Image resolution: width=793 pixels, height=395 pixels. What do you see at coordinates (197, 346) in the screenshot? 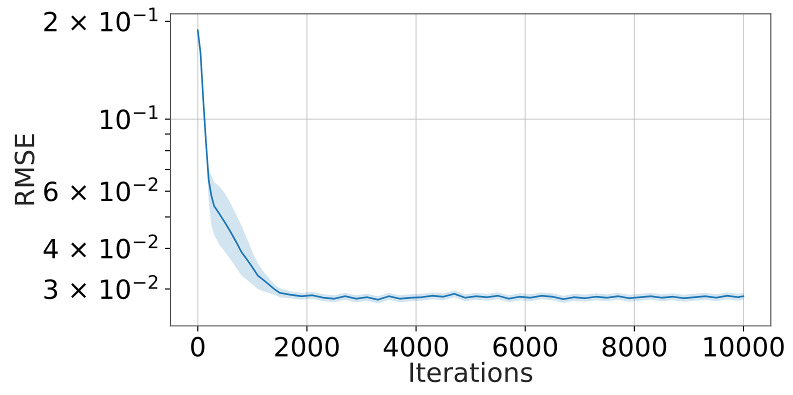
I see `x-tick-label: 0` at bounding box center [197, 346].